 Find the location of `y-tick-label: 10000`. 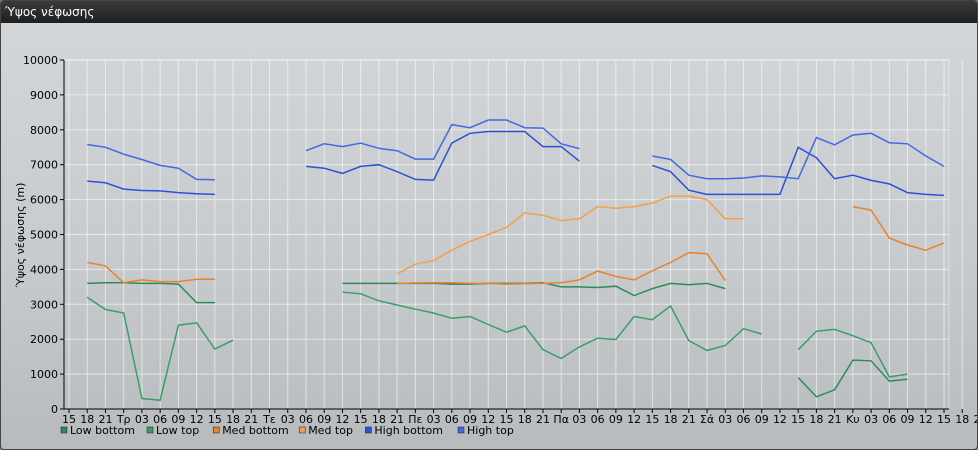

y-tick-label: 10000 is located at coordinates (40, 60).